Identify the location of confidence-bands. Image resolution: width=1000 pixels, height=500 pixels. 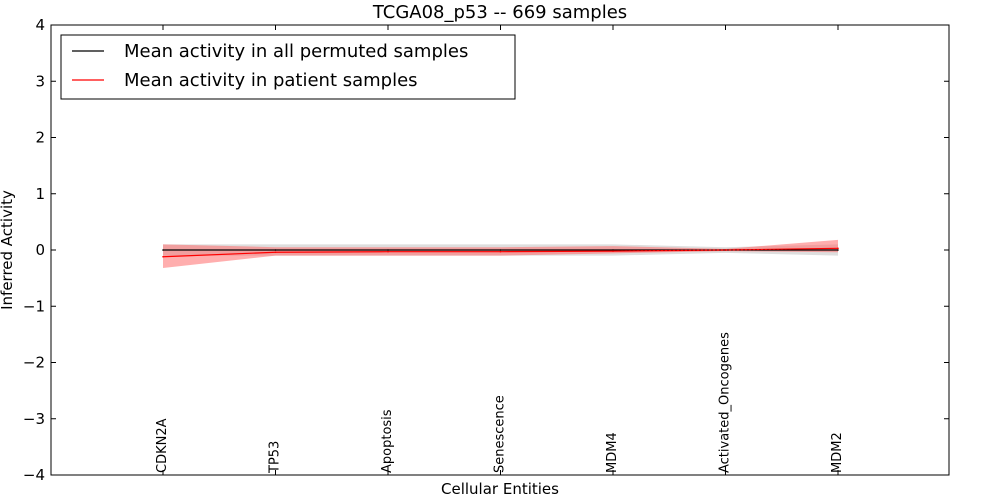
(500, 253).